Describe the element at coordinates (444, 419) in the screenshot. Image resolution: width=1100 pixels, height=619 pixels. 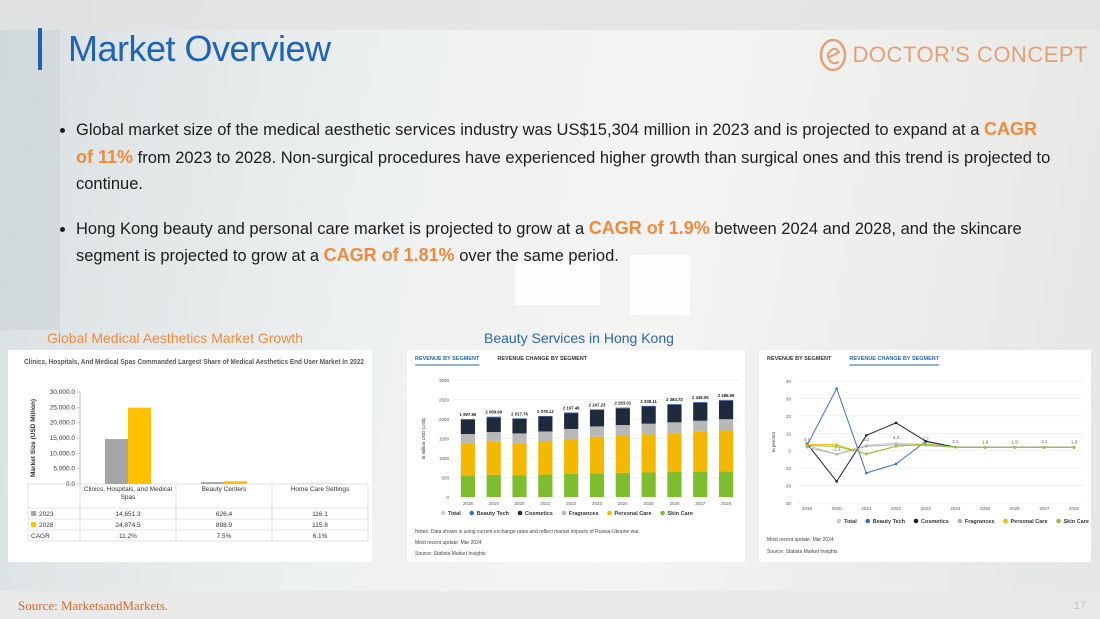
I see `y-tick-label: 2000` at that location.